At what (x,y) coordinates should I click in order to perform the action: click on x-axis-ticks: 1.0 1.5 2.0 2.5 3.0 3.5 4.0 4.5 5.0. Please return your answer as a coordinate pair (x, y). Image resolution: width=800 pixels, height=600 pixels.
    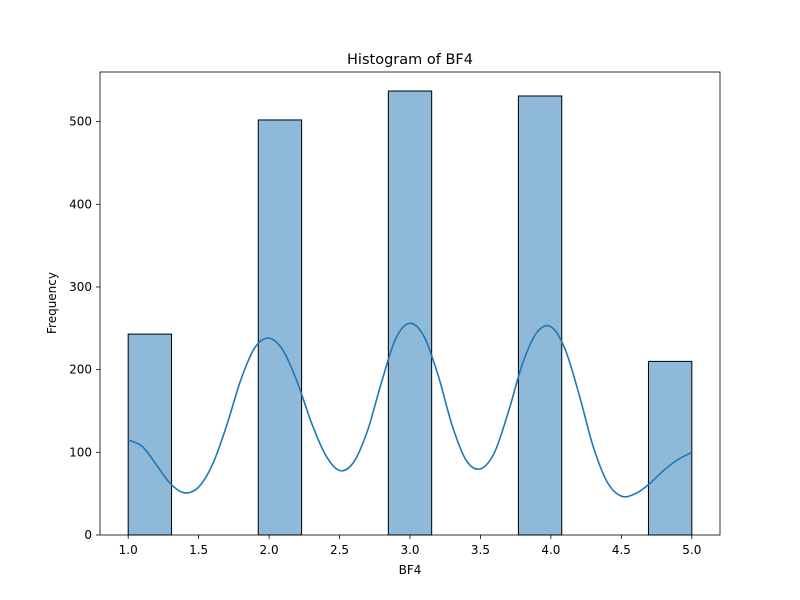
    Looking at the image, I should click on (410, 546).